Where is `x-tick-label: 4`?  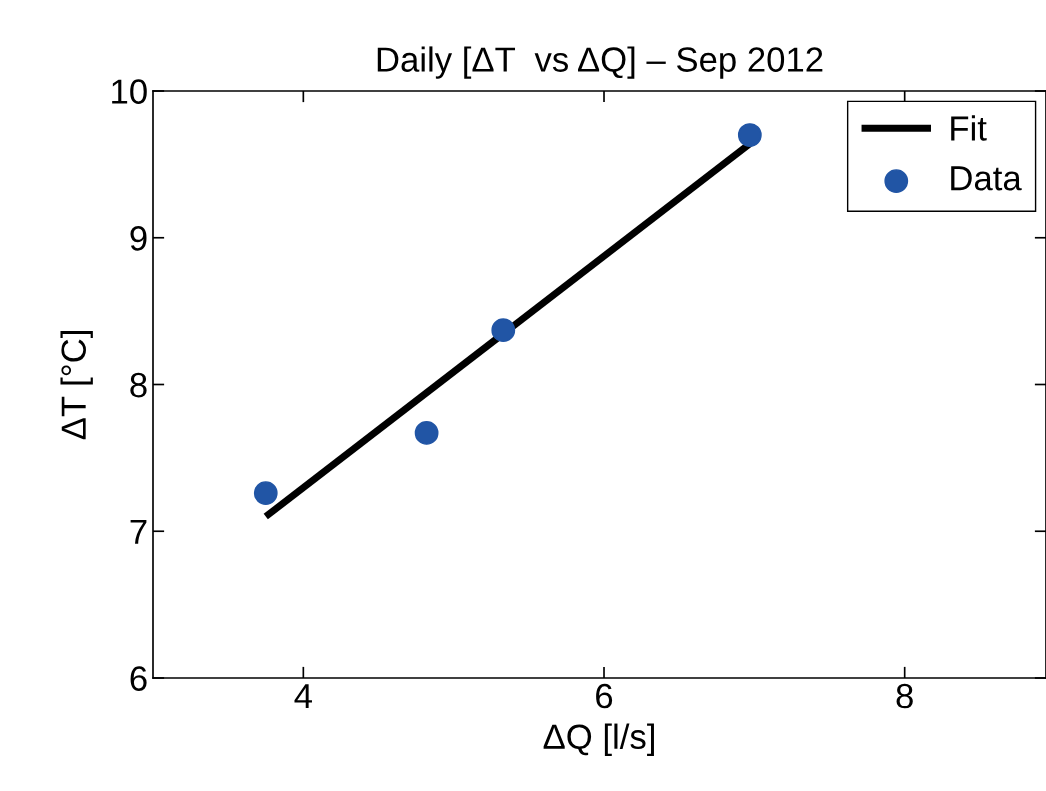
x-tick-label: 4 is located at coordinates (303, 696).